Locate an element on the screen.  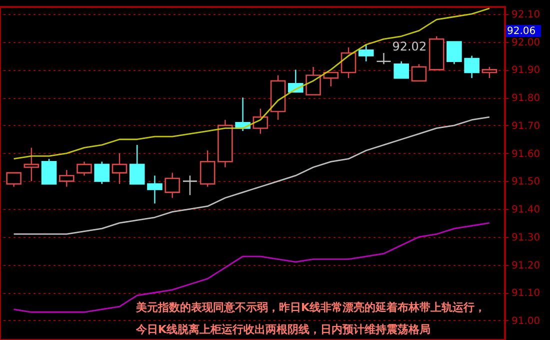
y-tick-label: 92.10 is located at coordinates (526, 14).